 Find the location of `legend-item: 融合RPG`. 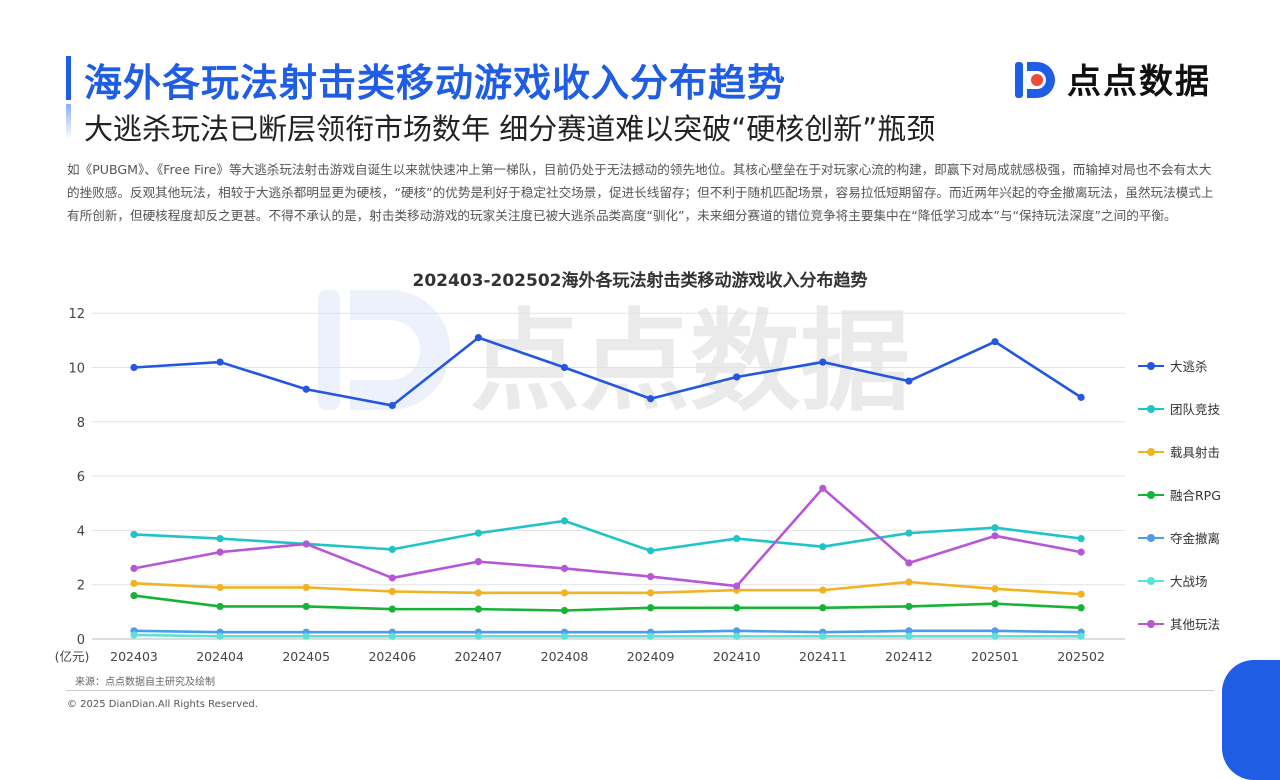

legend-item: 融合RPG is located at coordinates (1179, 494).